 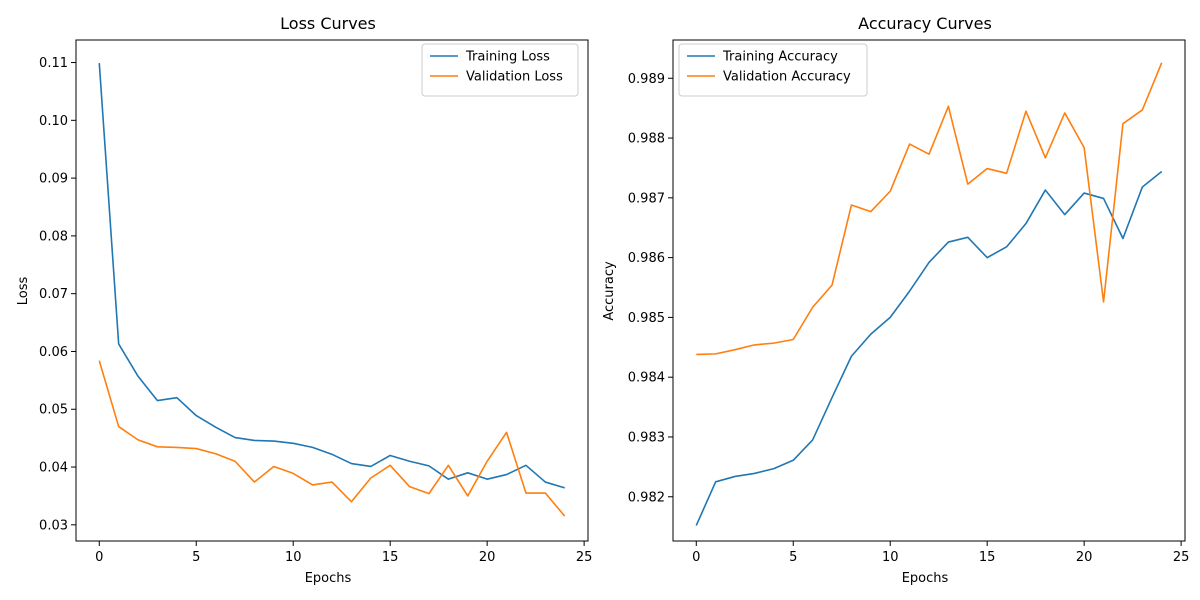 What do you see at coordinates (53, 352) in the screenshot?
I see `y-tick-label: 0.06` at bounding box center [53, 352].